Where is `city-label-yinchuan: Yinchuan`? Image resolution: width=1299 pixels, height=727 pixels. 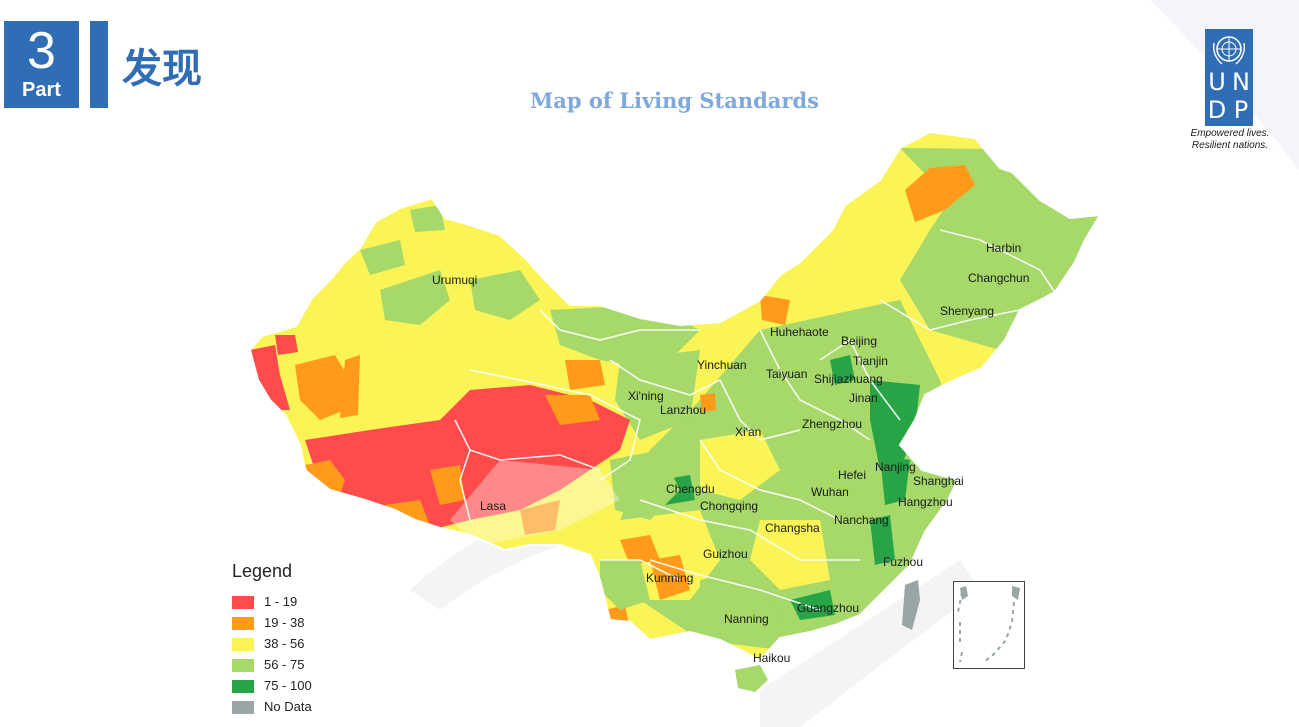 city-label-yinchuan: Yinchuan is located at coordinates (722, 365).